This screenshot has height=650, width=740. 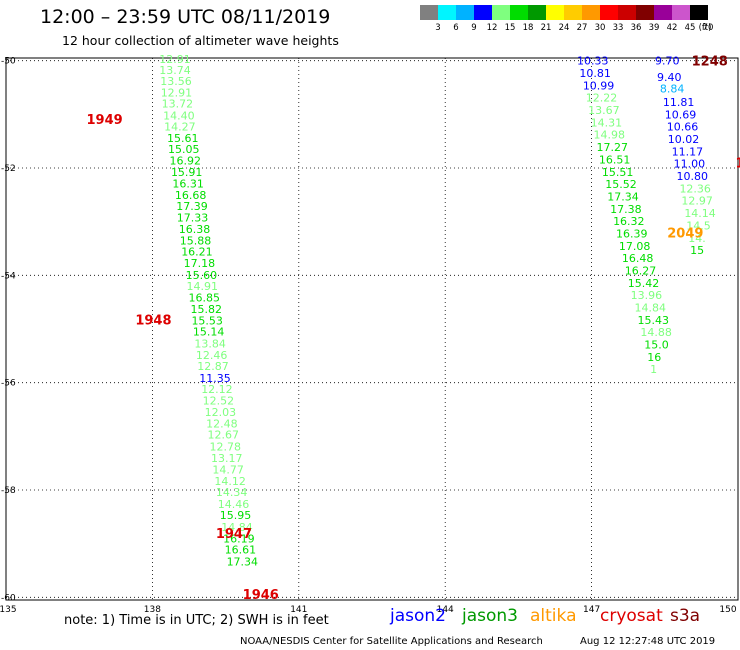 What do you see at coordinates (8, 610) in the screenshot?
I see `longitude-tick-label: 135` at bounding box center [8, 610].